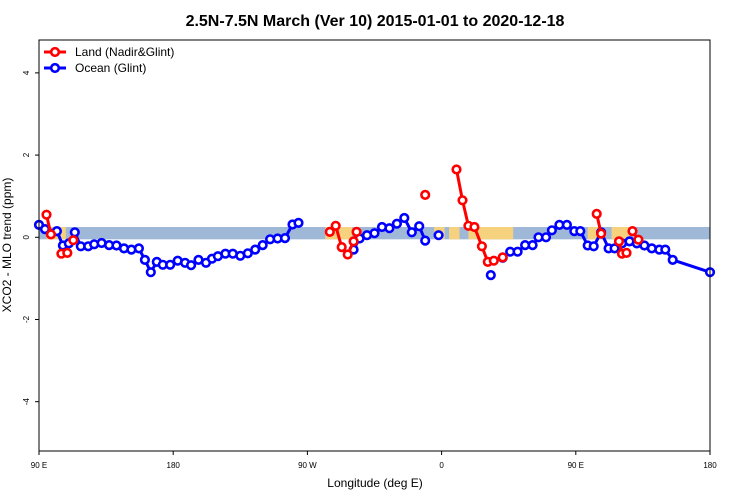 Image resolution: width=750 pixels, height=500 pixels. I want to click on x-axis-label: Longitude (deg E), so click(374, 483).